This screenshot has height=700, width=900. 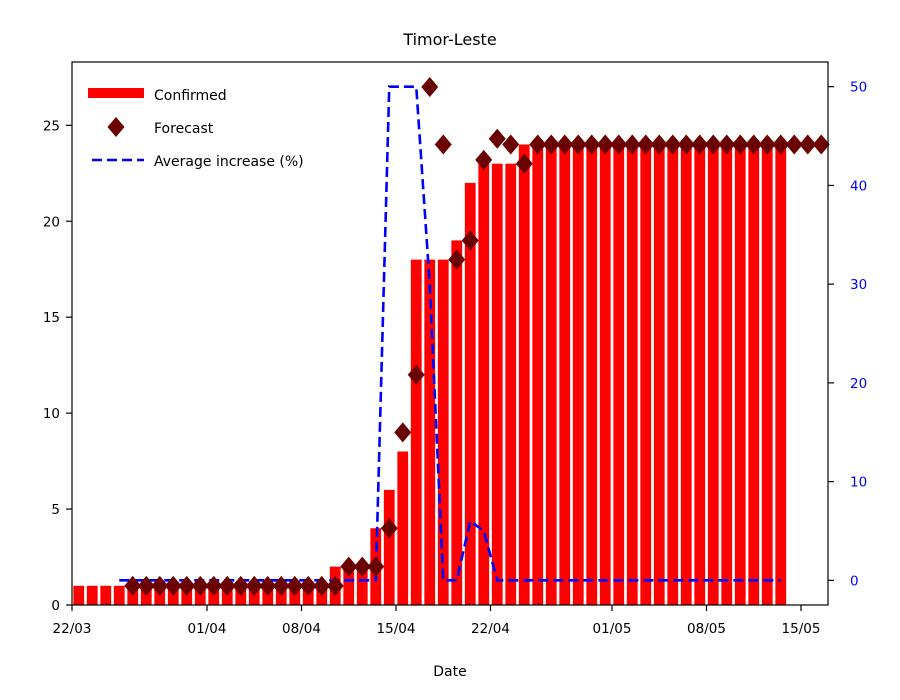 What do you see at coordinates (55, 606) in the screenshot?
I see `y-tick-label: 0` at bounding box center [55, 606].